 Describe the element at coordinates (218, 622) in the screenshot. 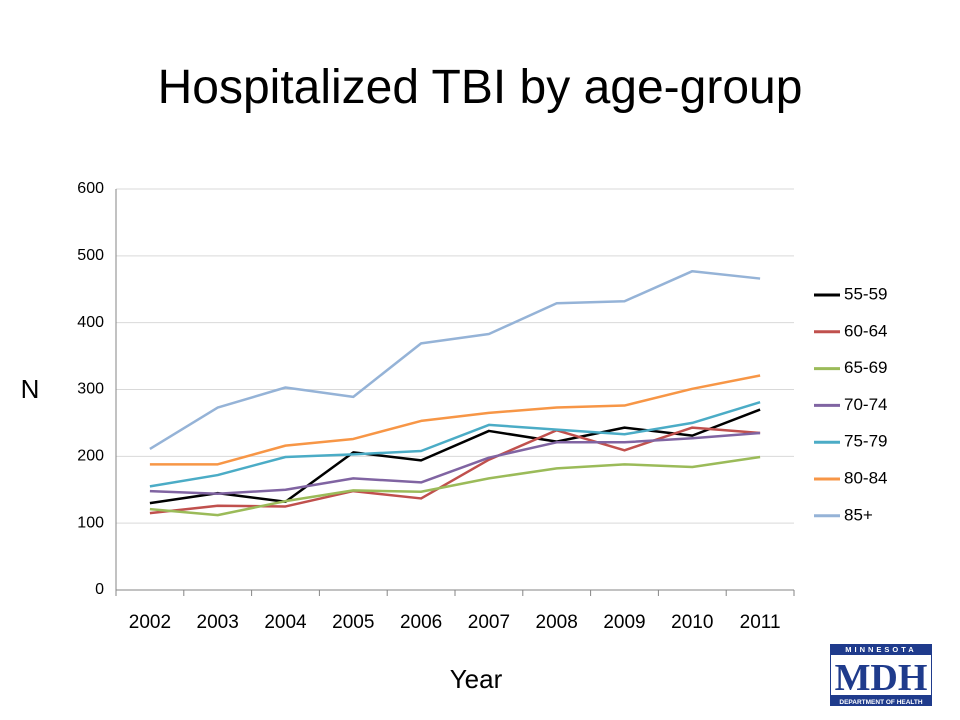

I see `x-tick-label: 2003` at that location.